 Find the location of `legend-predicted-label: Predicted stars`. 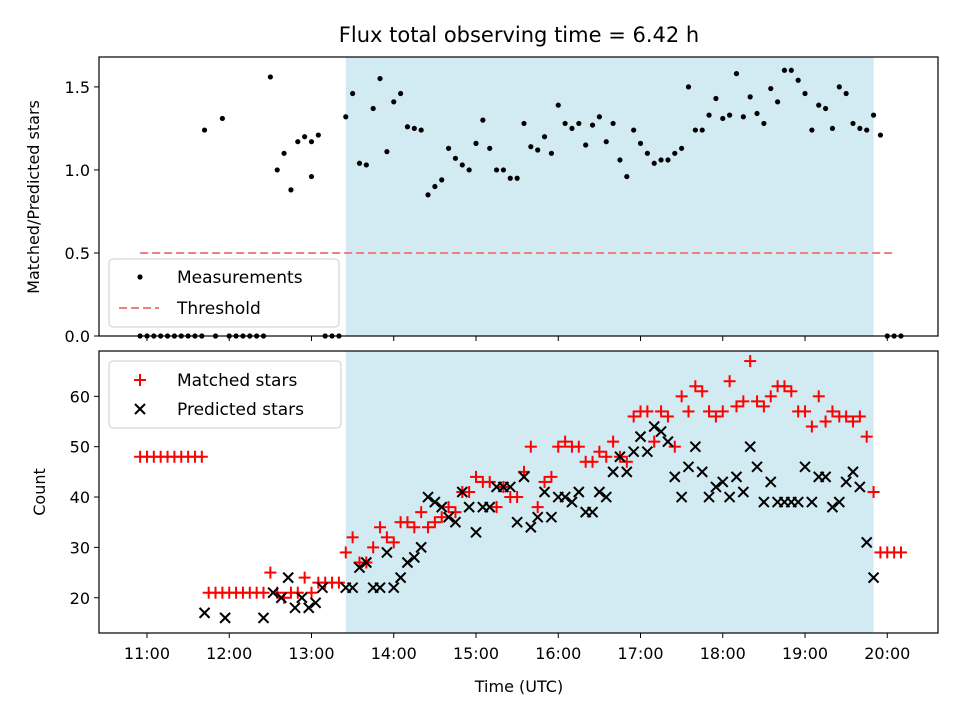

legend-predicted-label: Predicted stars is located at coordinates (240, 410).